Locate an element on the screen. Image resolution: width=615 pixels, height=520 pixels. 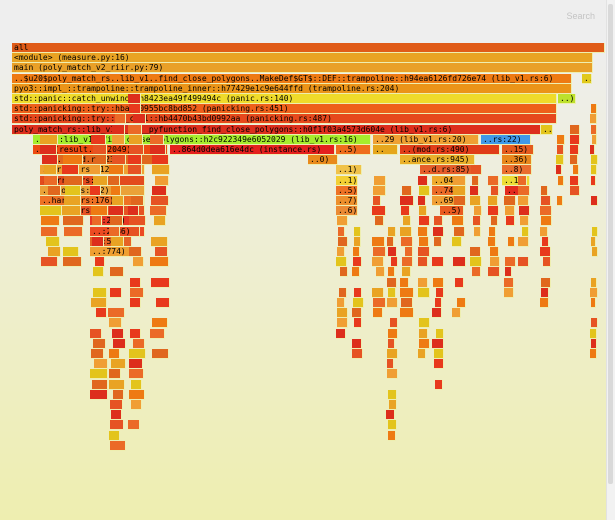
flame-frame: ..864d0dea616e4dc (instance.rs) is located at coordinates (252, 150).